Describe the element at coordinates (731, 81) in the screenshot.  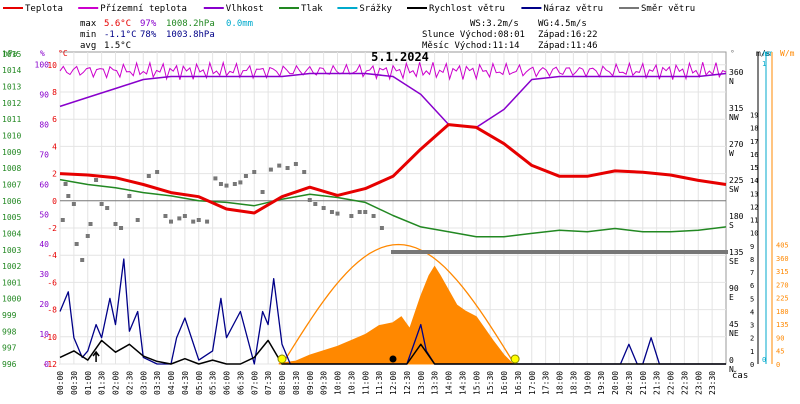
I see `dir-compass-8: N` at that location.